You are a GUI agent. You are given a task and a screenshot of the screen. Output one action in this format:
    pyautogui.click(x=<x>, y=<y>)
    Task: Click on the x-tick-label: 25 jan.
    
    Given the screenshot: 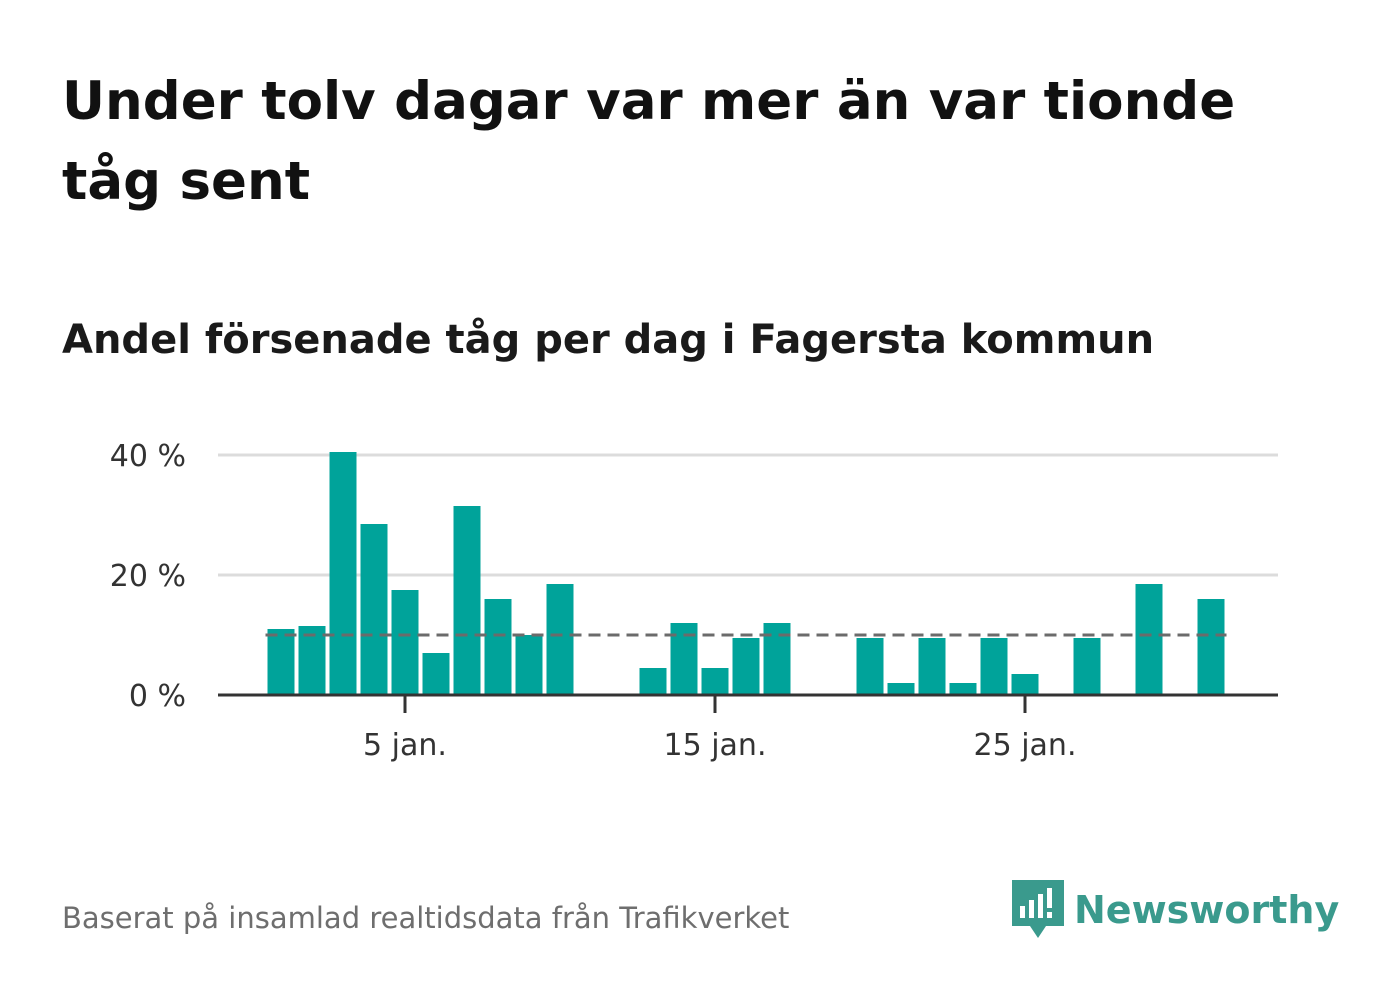 What is the action you would take?
    pyautogui.click(x=1025, y=745)
    